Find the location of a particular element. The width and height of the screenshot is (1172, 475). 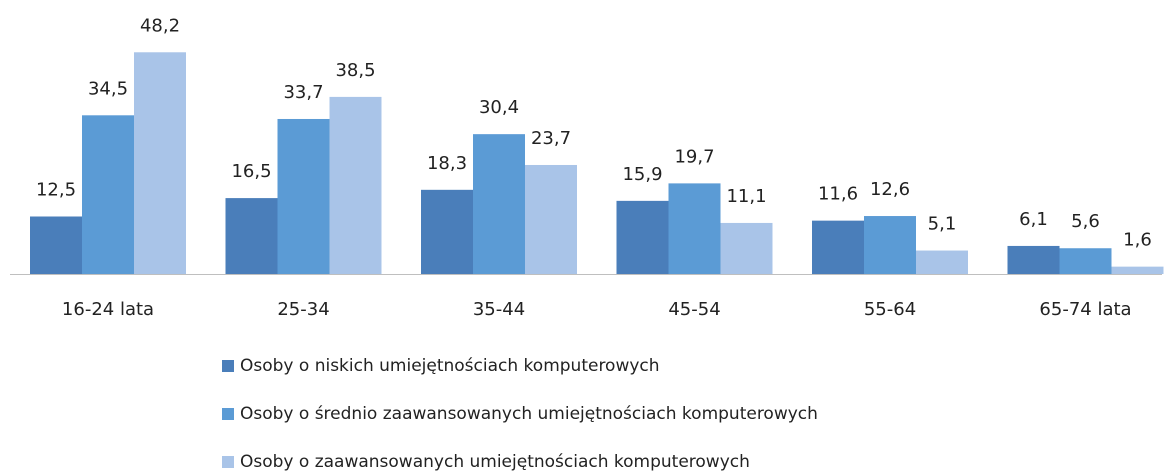

data-label: 34,5 is located at coordinates (108, 88).